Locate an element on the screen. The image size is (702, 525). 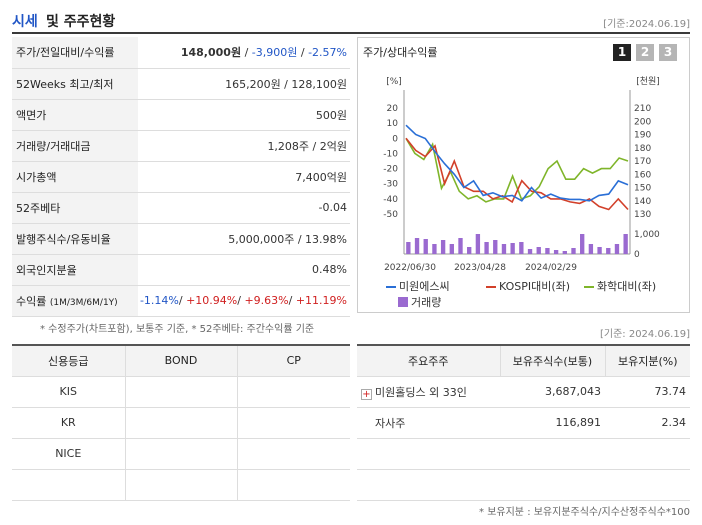
return-1y: +11.19% is located at coordinates (321, 300).